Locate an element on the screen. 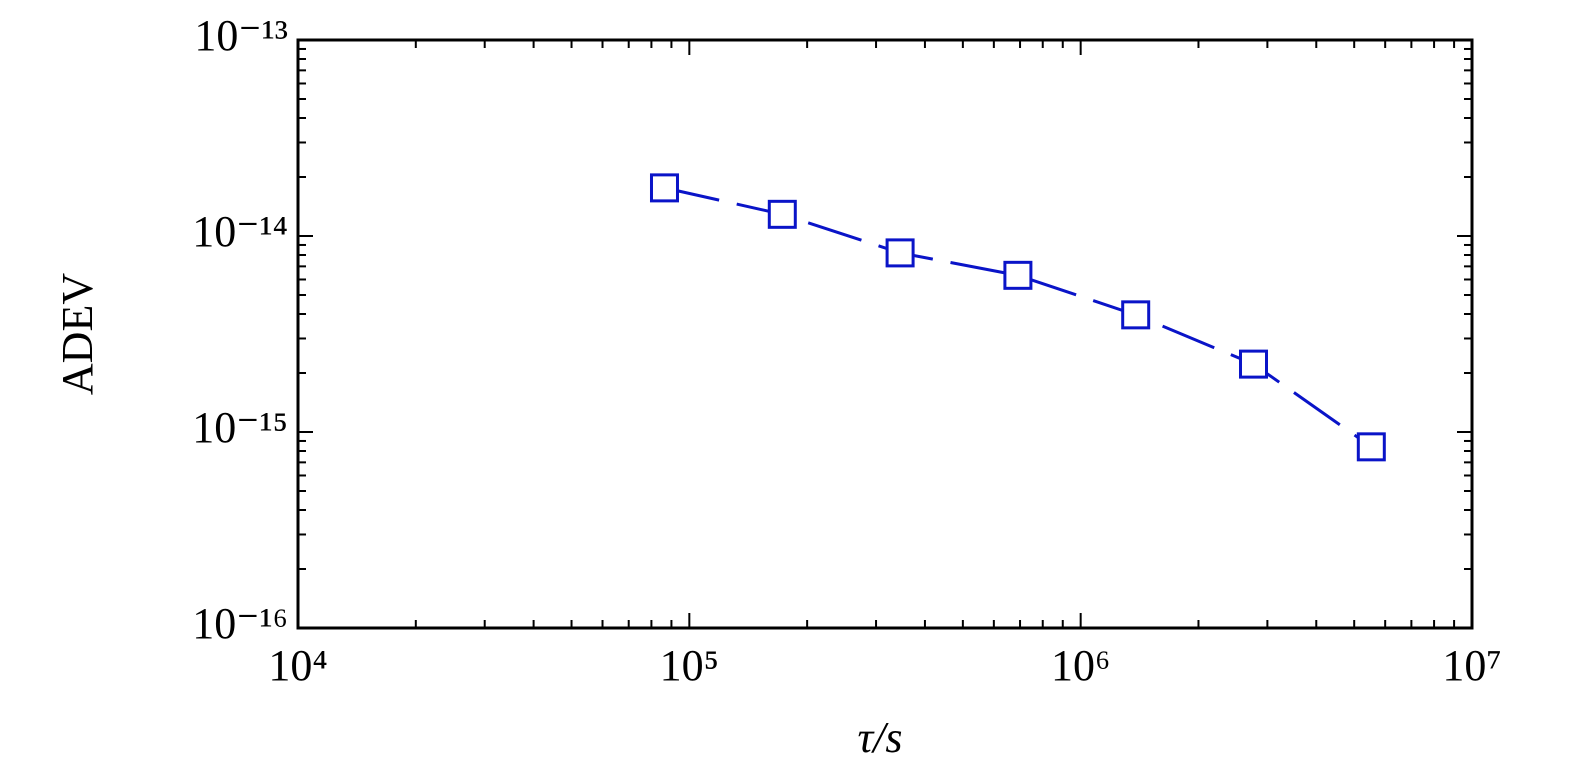 The width and height of the screenshot is (1575, 778). x-tick-label: 10⁷ is located at coordinates (1471, 665).